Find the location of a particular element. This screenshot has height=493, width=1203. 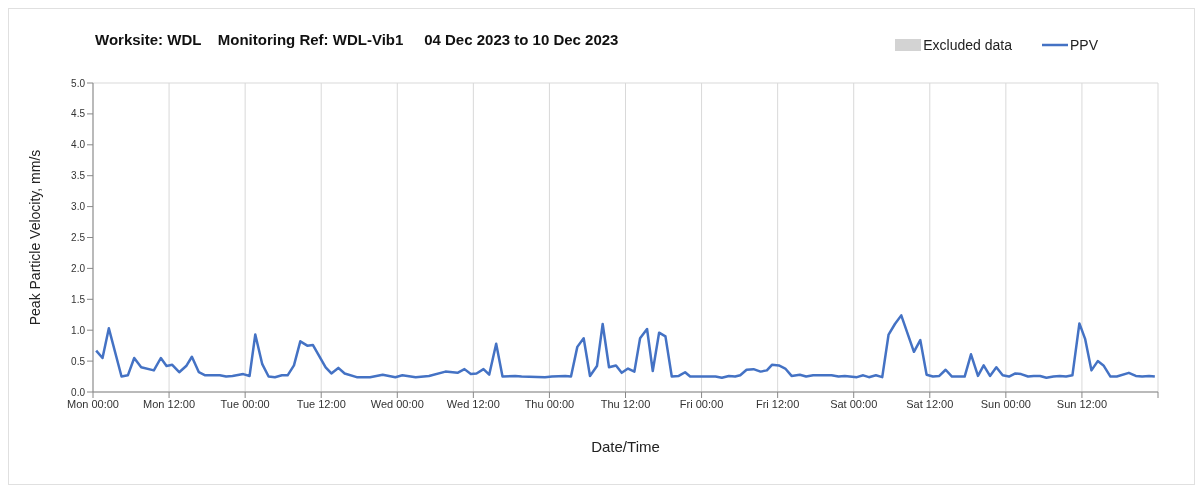

chart-title: Worksite: WDL Monitoring Ref: WDL-Vib1 04 Dec 2023 to 10 Dec 2023 is located at coordinates (357, 39).